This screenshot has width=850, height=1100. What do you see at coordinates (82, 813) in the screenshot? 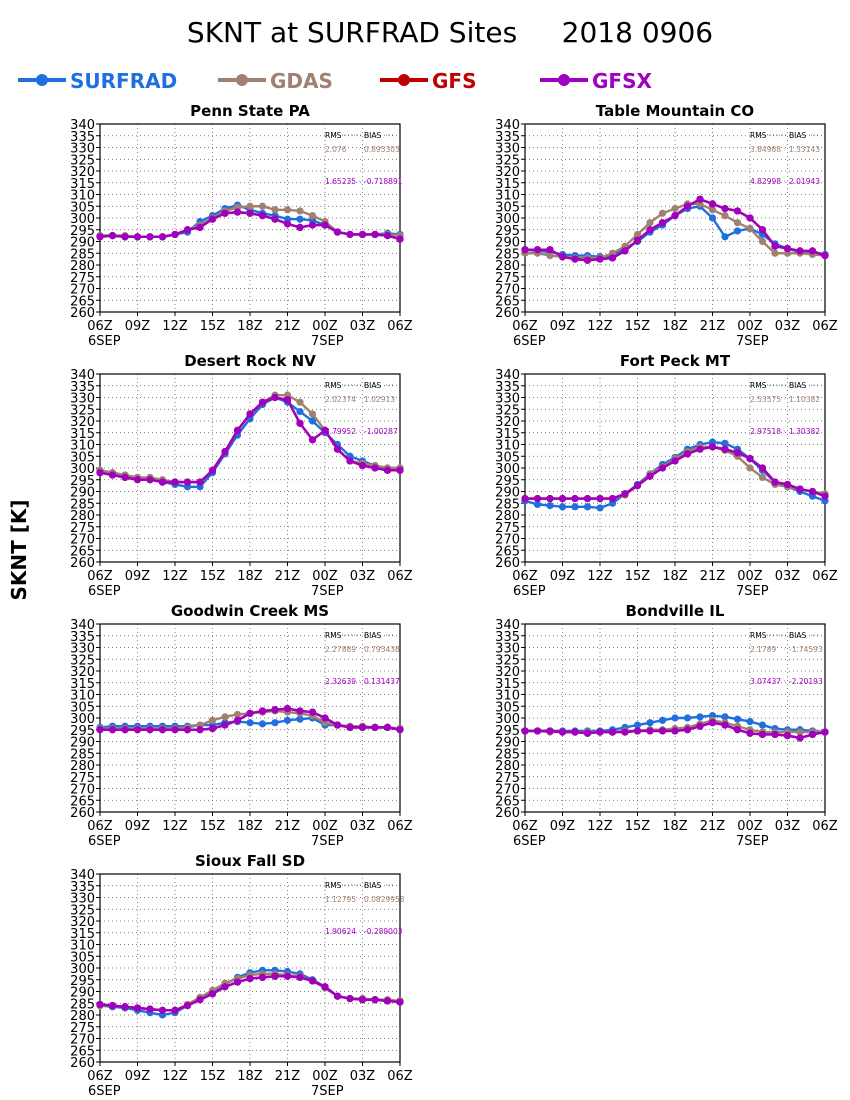
I see `y-tick-label: 260` at bounding box center [82, 813].